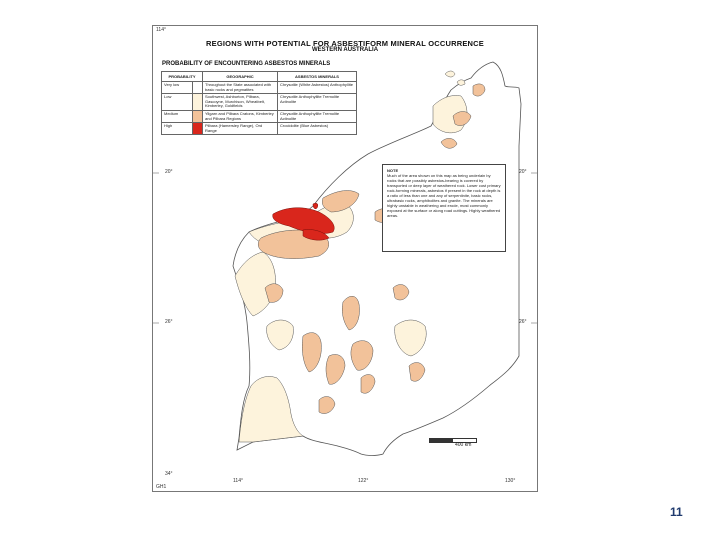 This screenshot has height=540, width=720. Describe the element at coordinates (327, 405) in the screenshot. I see `medium-region-south` at that location.